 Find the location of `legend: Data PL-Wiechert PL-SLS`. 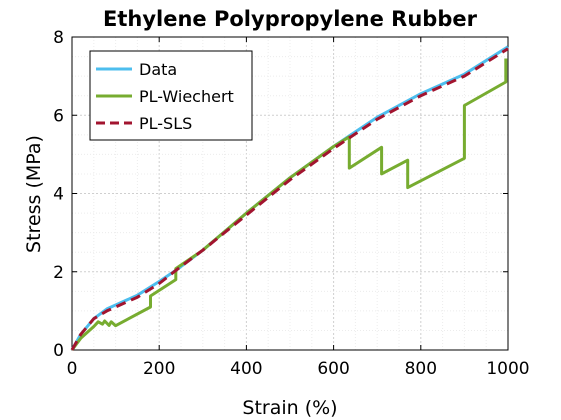

legend: Data PL-Wiechert PL-SLS is located at coordinates (171, 95).